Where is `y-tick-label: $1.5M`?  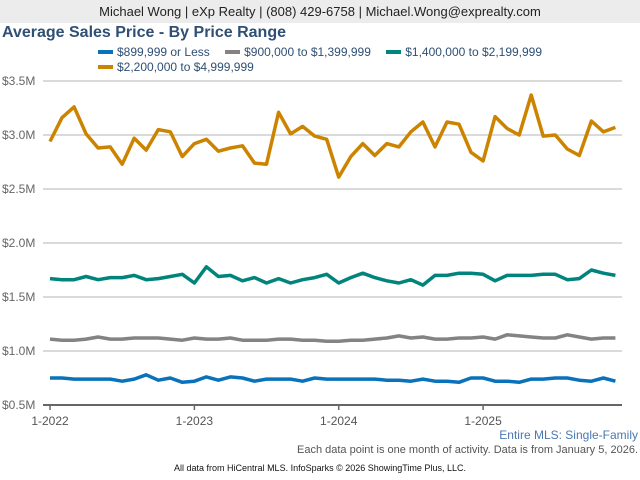
y-tick-label: $1.5M is located at coordinates (18, 297).